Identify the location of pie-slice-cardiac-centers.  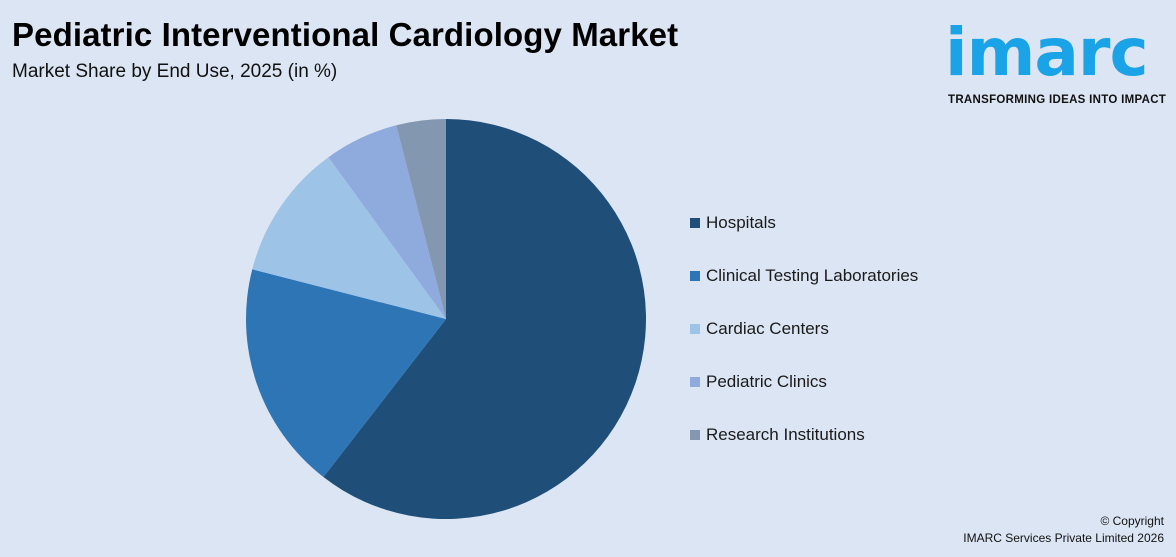
(349, 238).